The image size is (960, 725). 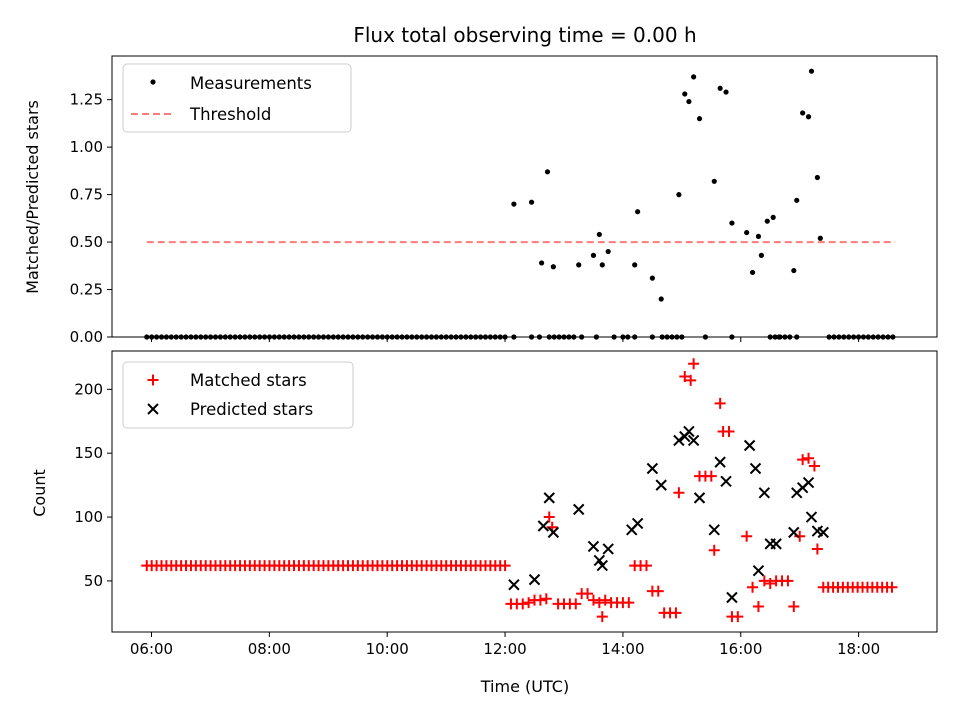 What do you see at coordinates (740, 649) in the screenshot?
I see `x-tick-label: 16:00` at bounding box center [740, 649].